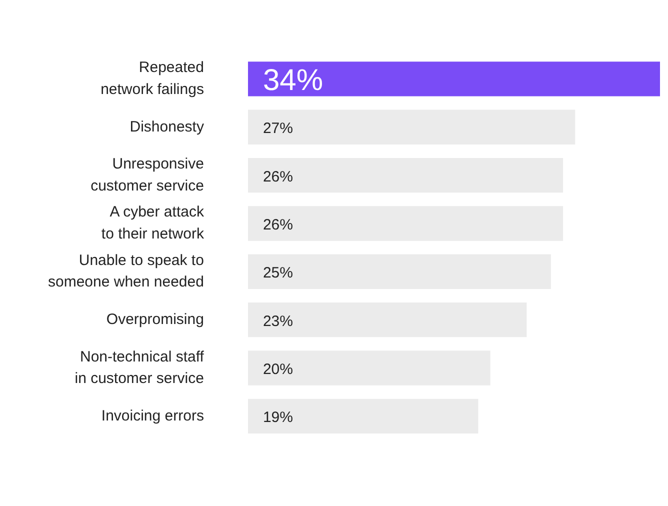 This screenshot has width=668, height=506. Describe the element at coordinates (126, 271) in the screenshot. I see `y-tick-label: Unable to speak to someone when needed` at that location.